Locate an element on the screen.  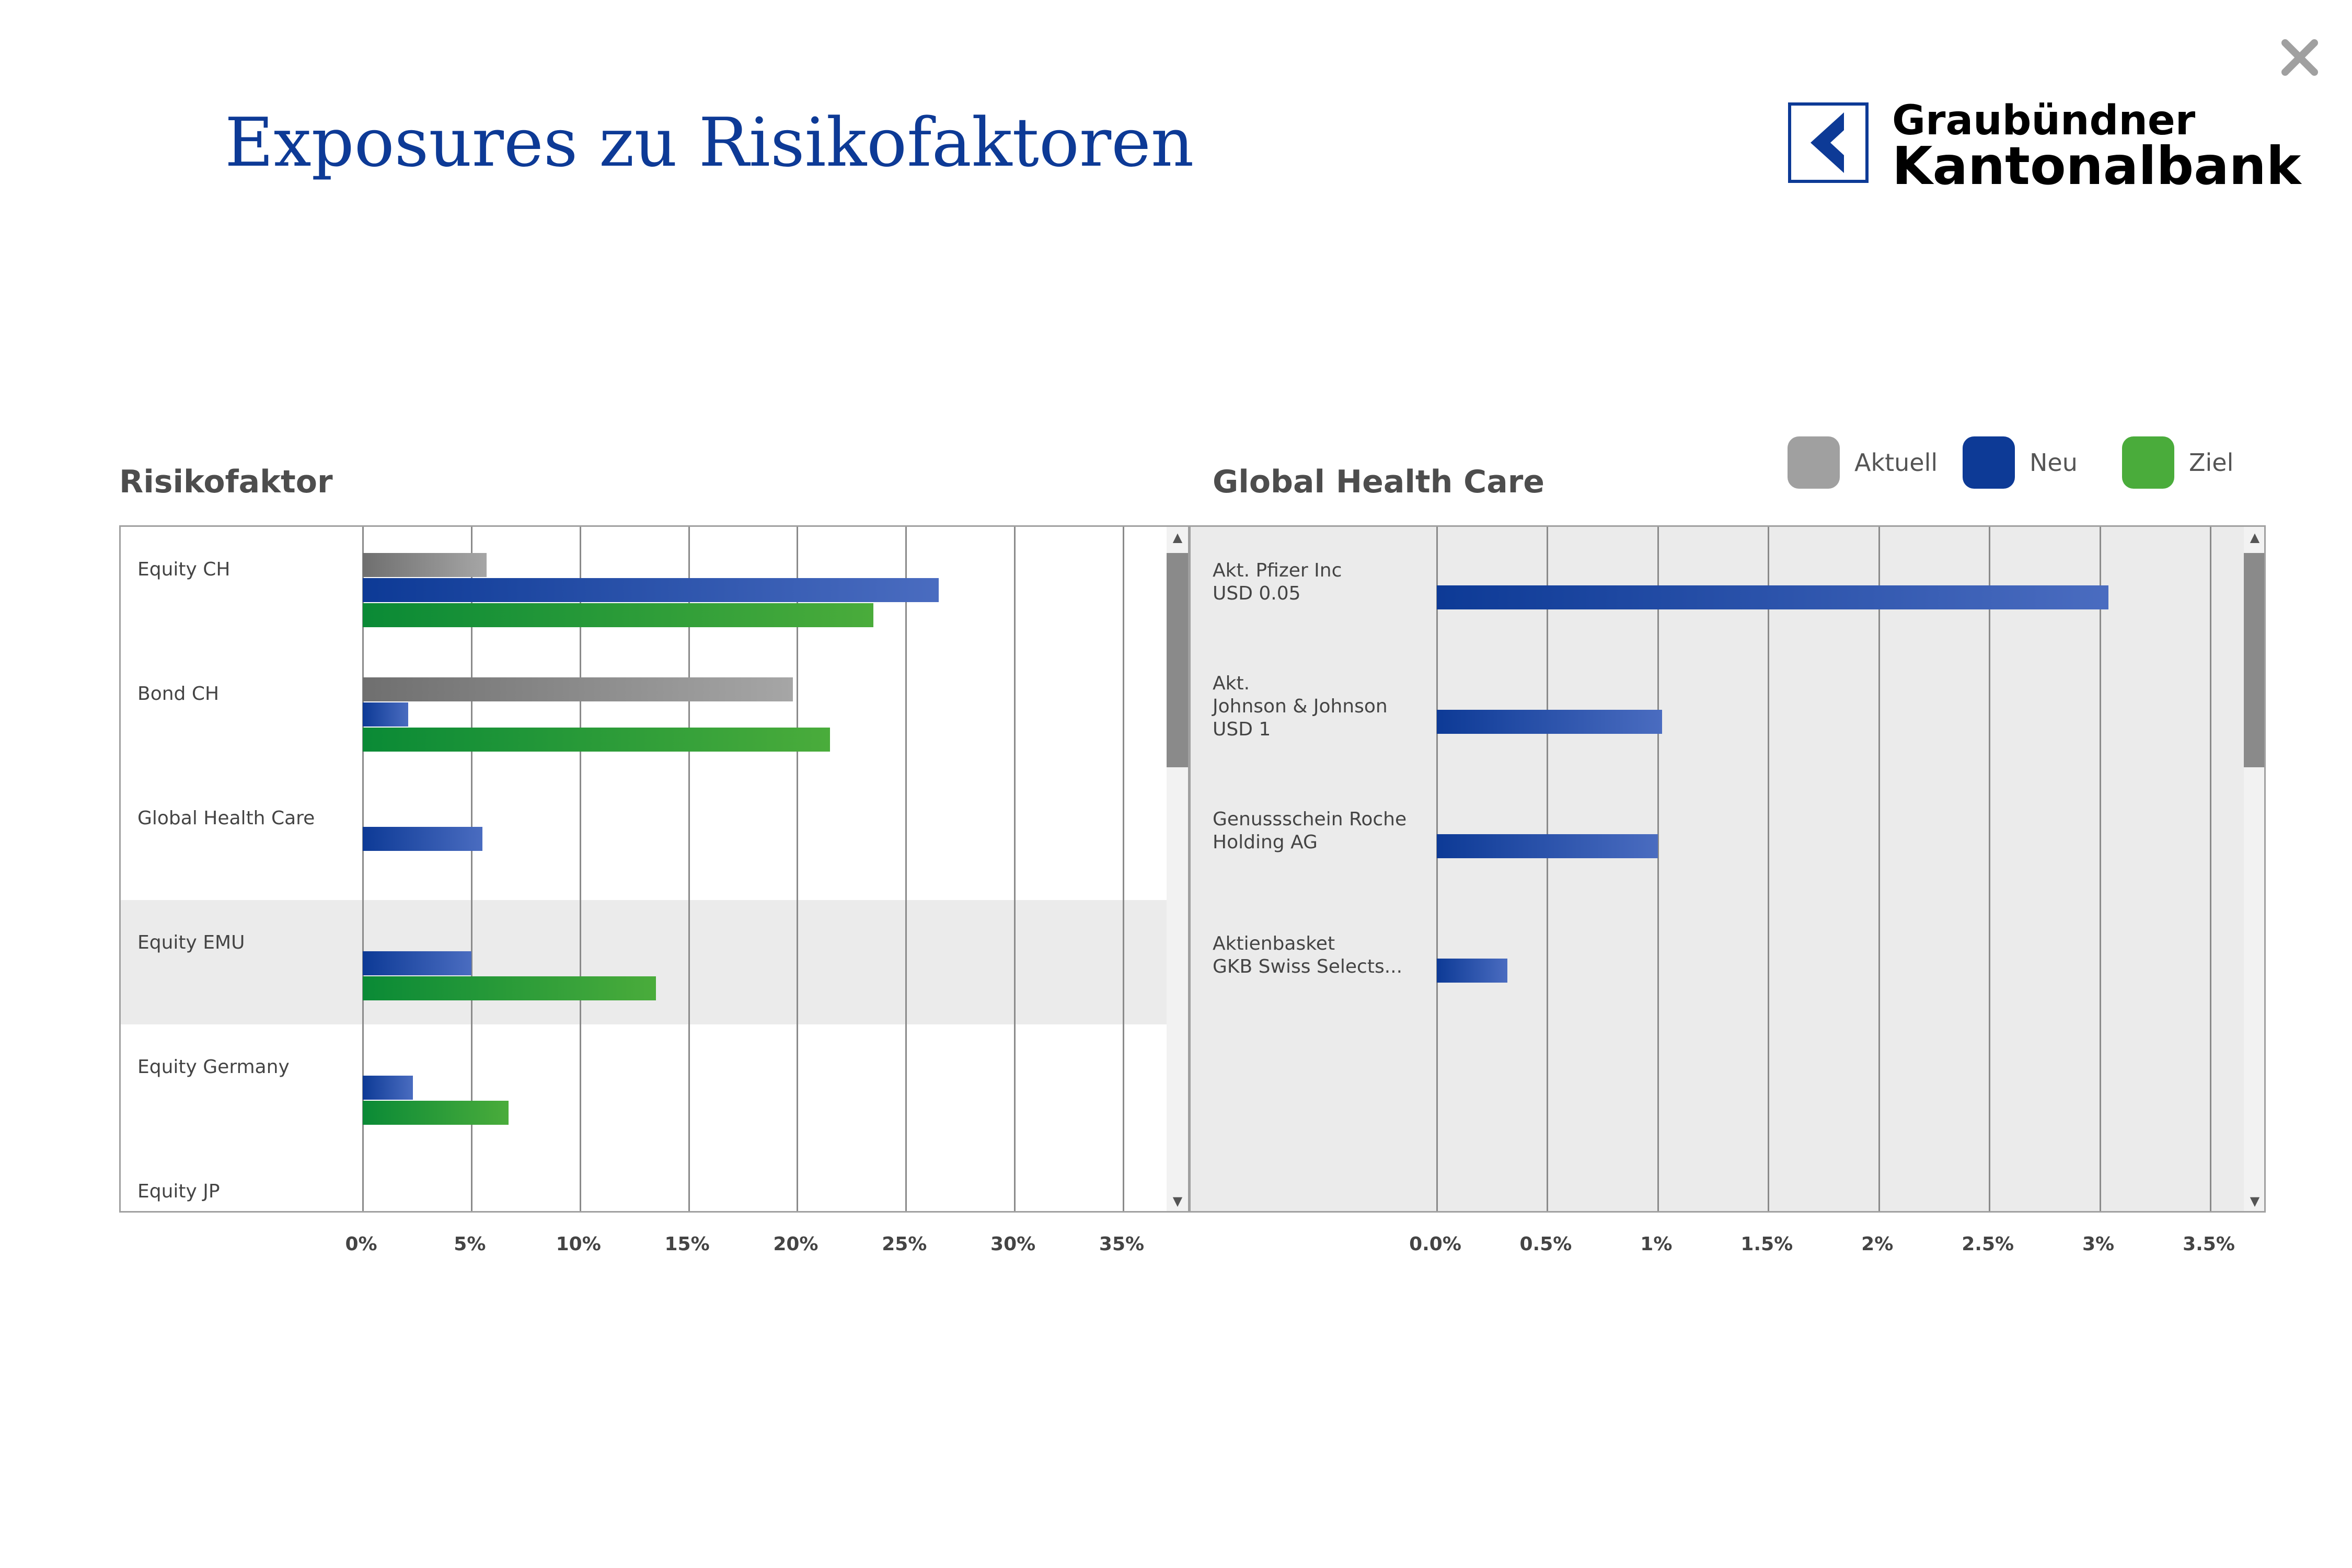
rf-tick-label: 20% is located at coordinates (795, 1244).